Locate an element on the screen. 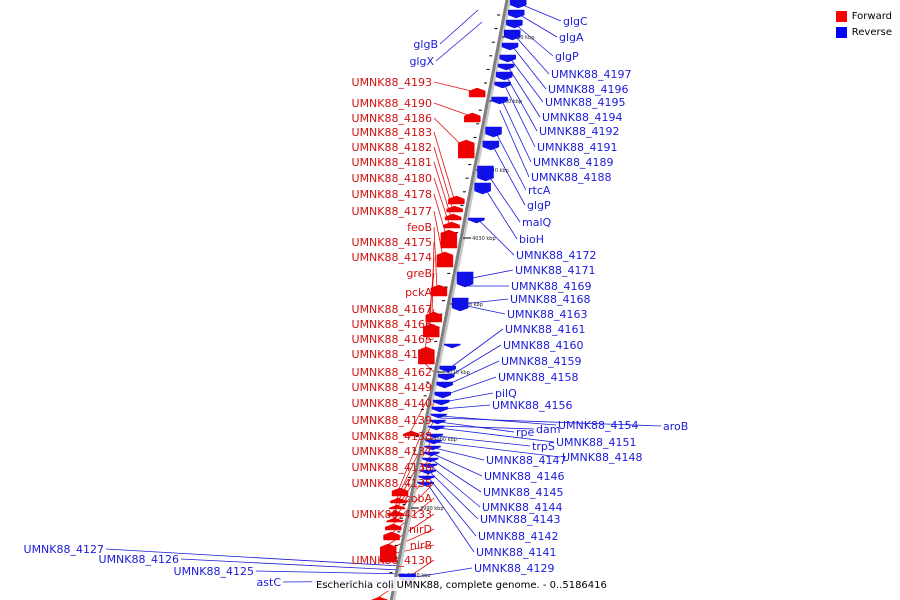 This screenshot has width=900, height=600. tick-label: 4010 kbp is located at coordinates (458, 373).